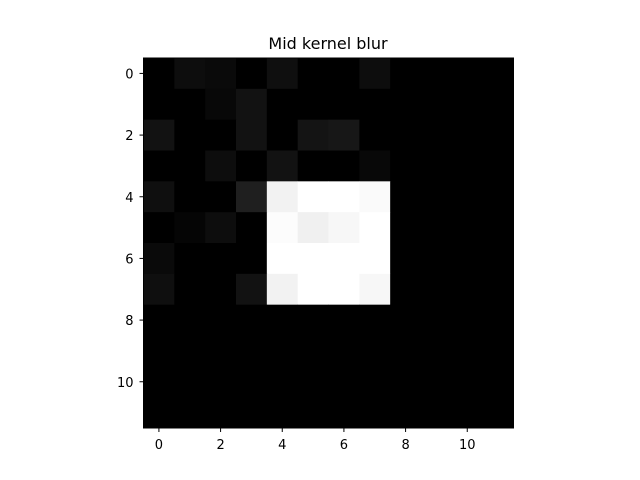  I want to click on heatmap-cell-r5-c2, so click(221, 228).